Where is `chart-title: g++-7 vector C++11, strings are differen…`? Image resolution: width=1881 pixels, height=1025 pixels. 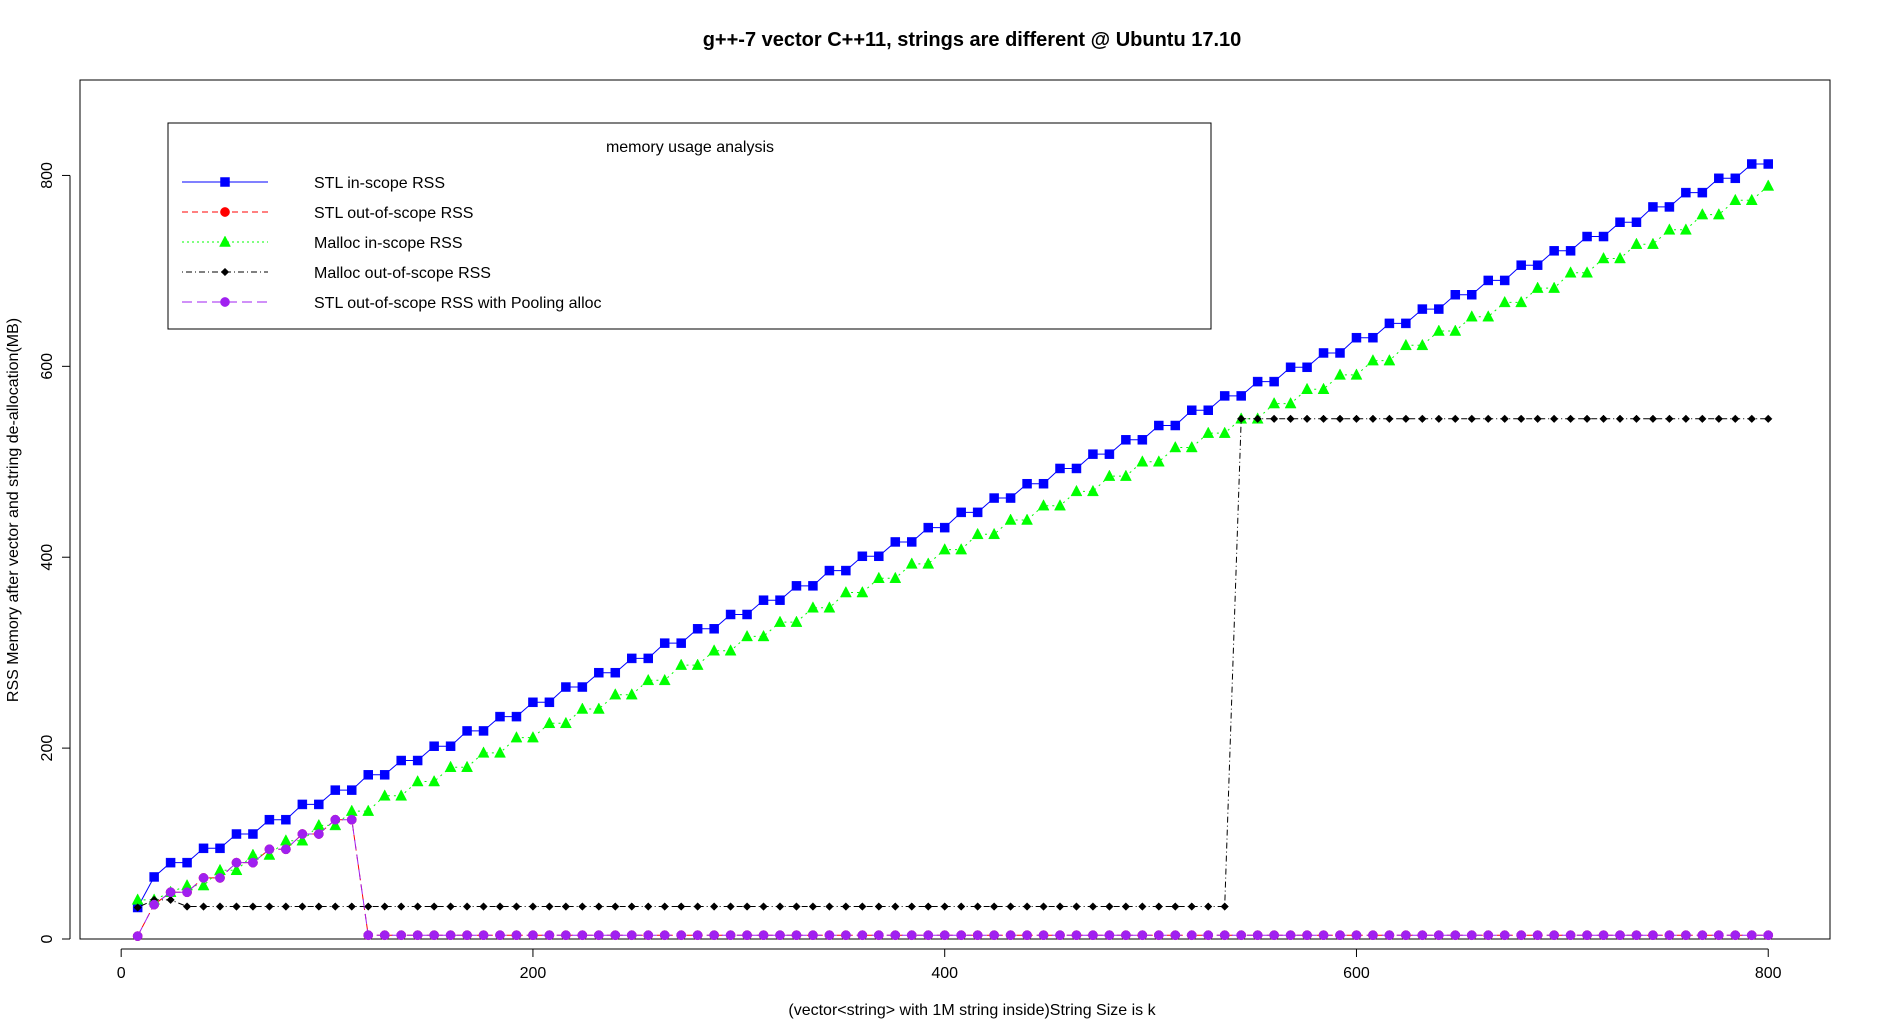
chart-title: g++-7 vector C++11, strings are differen… is located at coordinates (972, 40).